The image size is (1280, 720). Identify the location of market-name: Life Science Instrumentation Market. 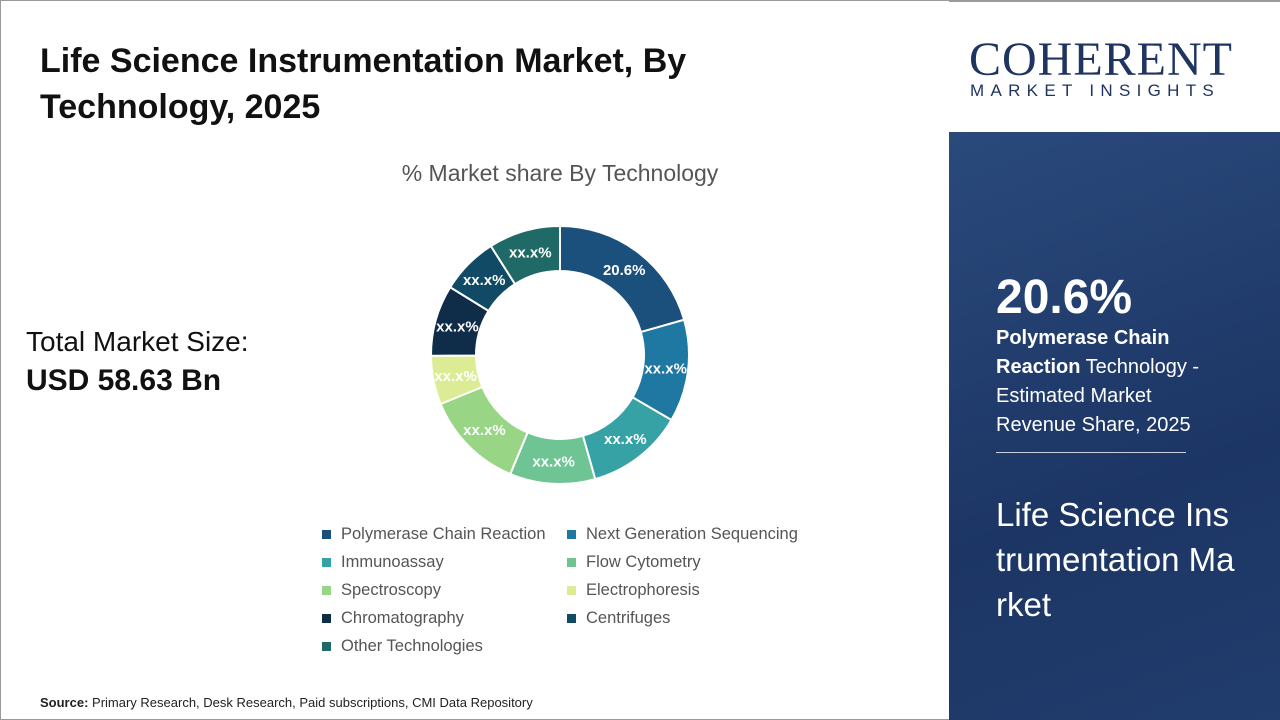
(1115, 559).